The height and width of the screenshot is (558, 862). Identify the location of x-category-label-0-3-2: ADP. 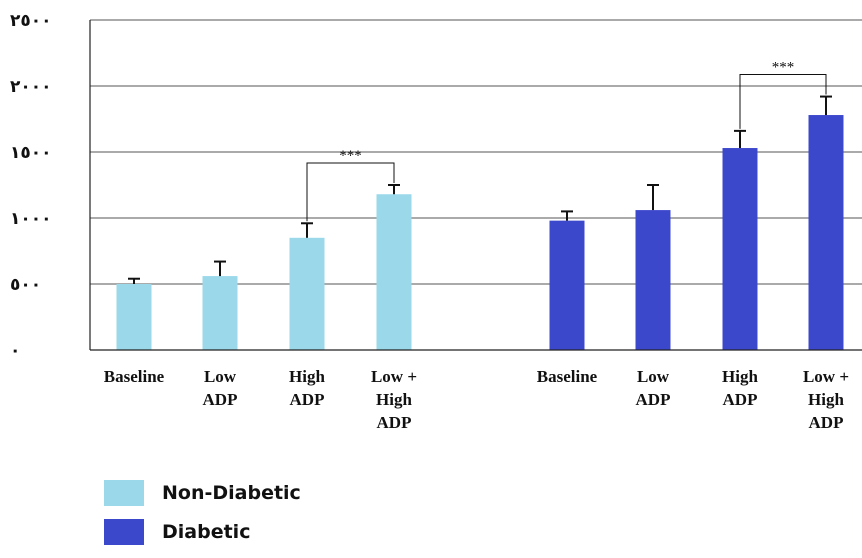
(394, 422).